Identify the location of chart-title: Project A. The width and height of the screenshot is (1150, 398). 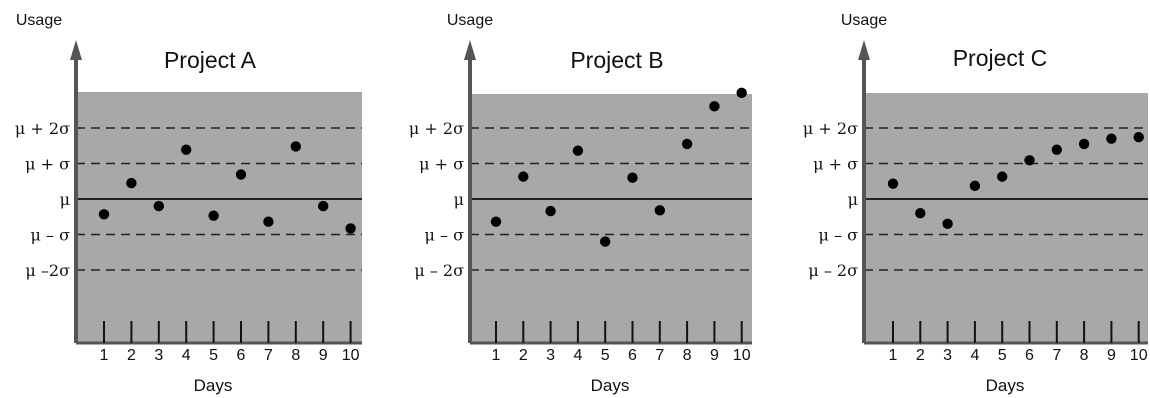
(210, 60).